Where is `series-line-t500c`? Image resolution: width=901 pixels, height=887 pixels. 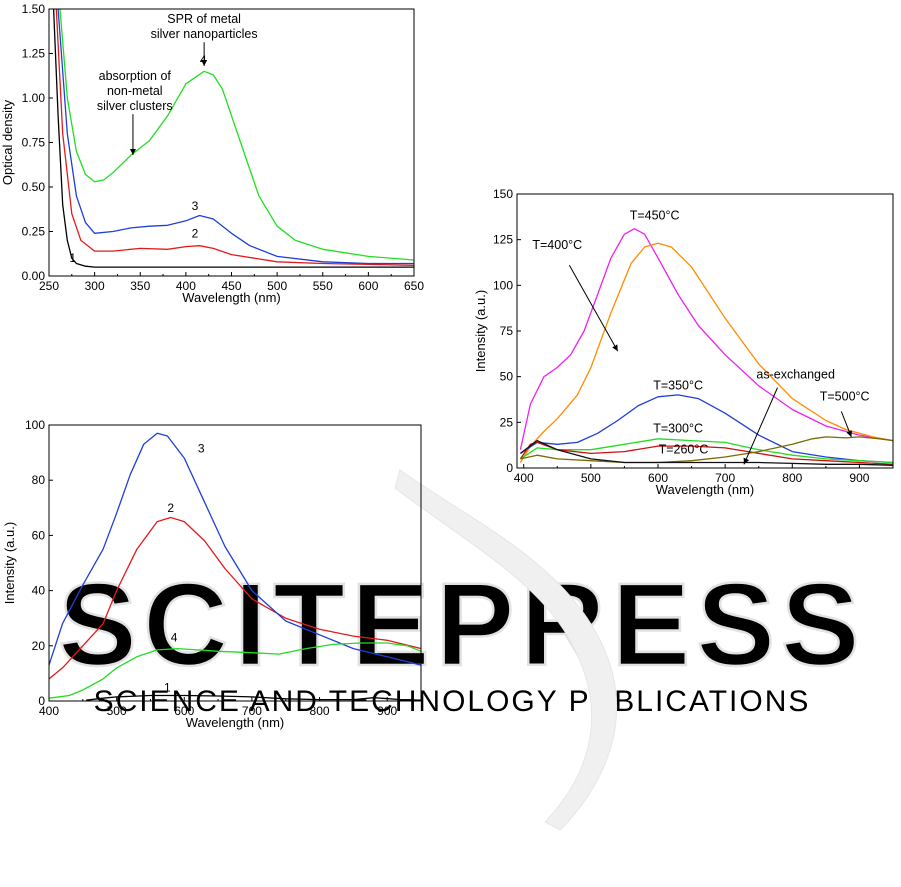 series-line-t500c is located at coordinates (706, 450).